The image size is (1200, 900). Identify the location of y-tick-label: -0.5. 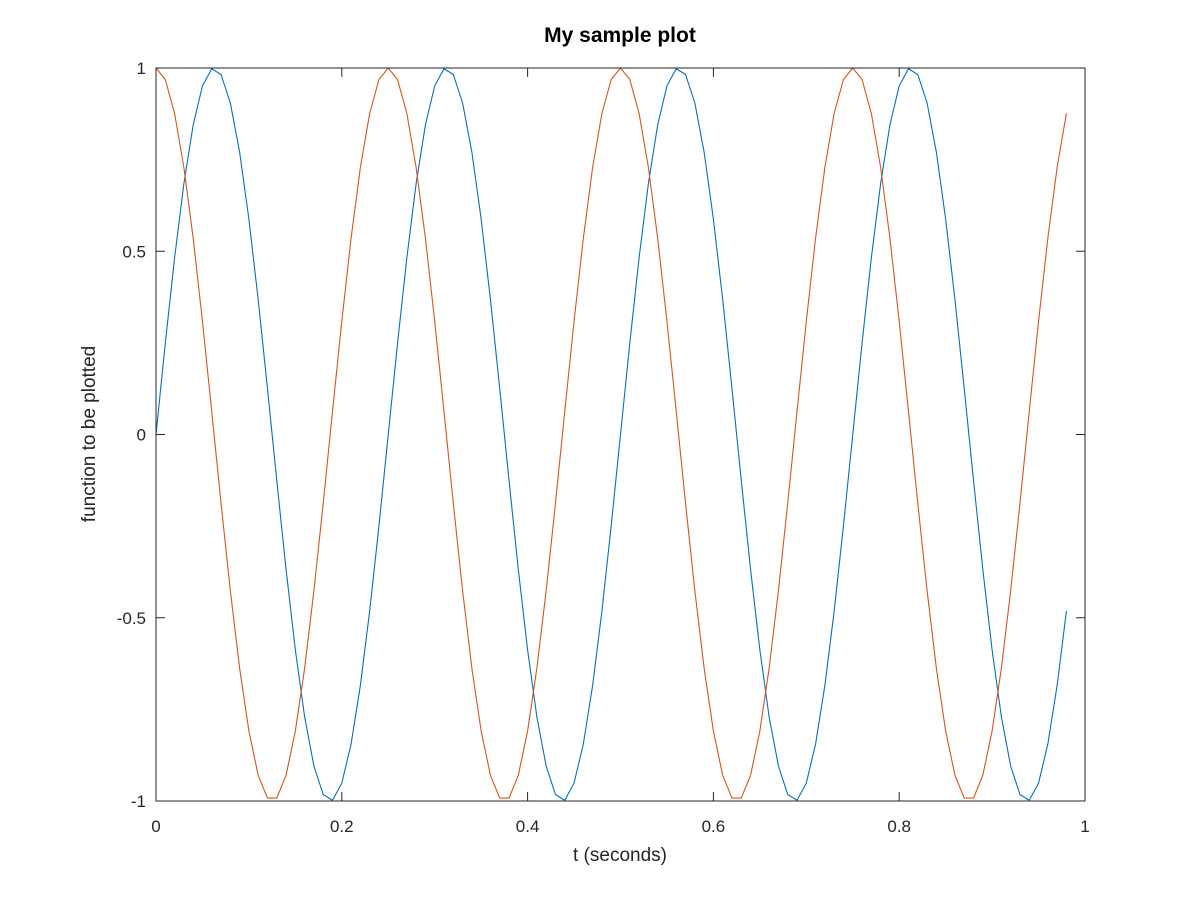
(131, 618).